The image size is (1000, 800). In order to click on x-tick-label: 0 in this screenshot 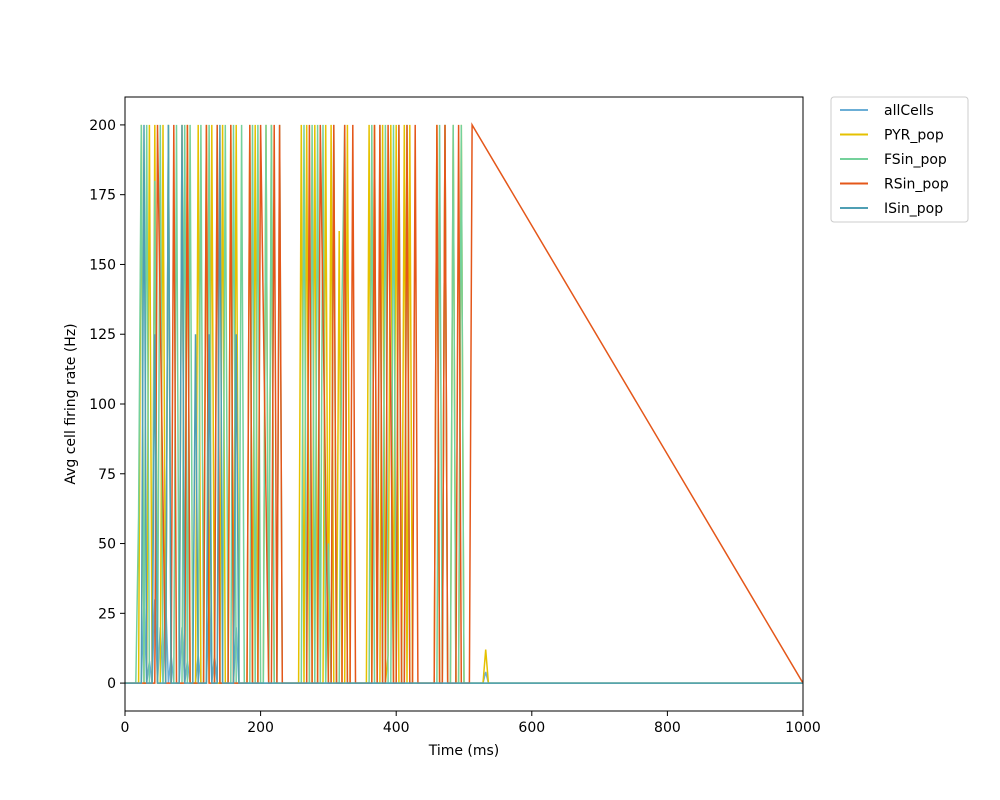, I will do `click(125, 728)`.